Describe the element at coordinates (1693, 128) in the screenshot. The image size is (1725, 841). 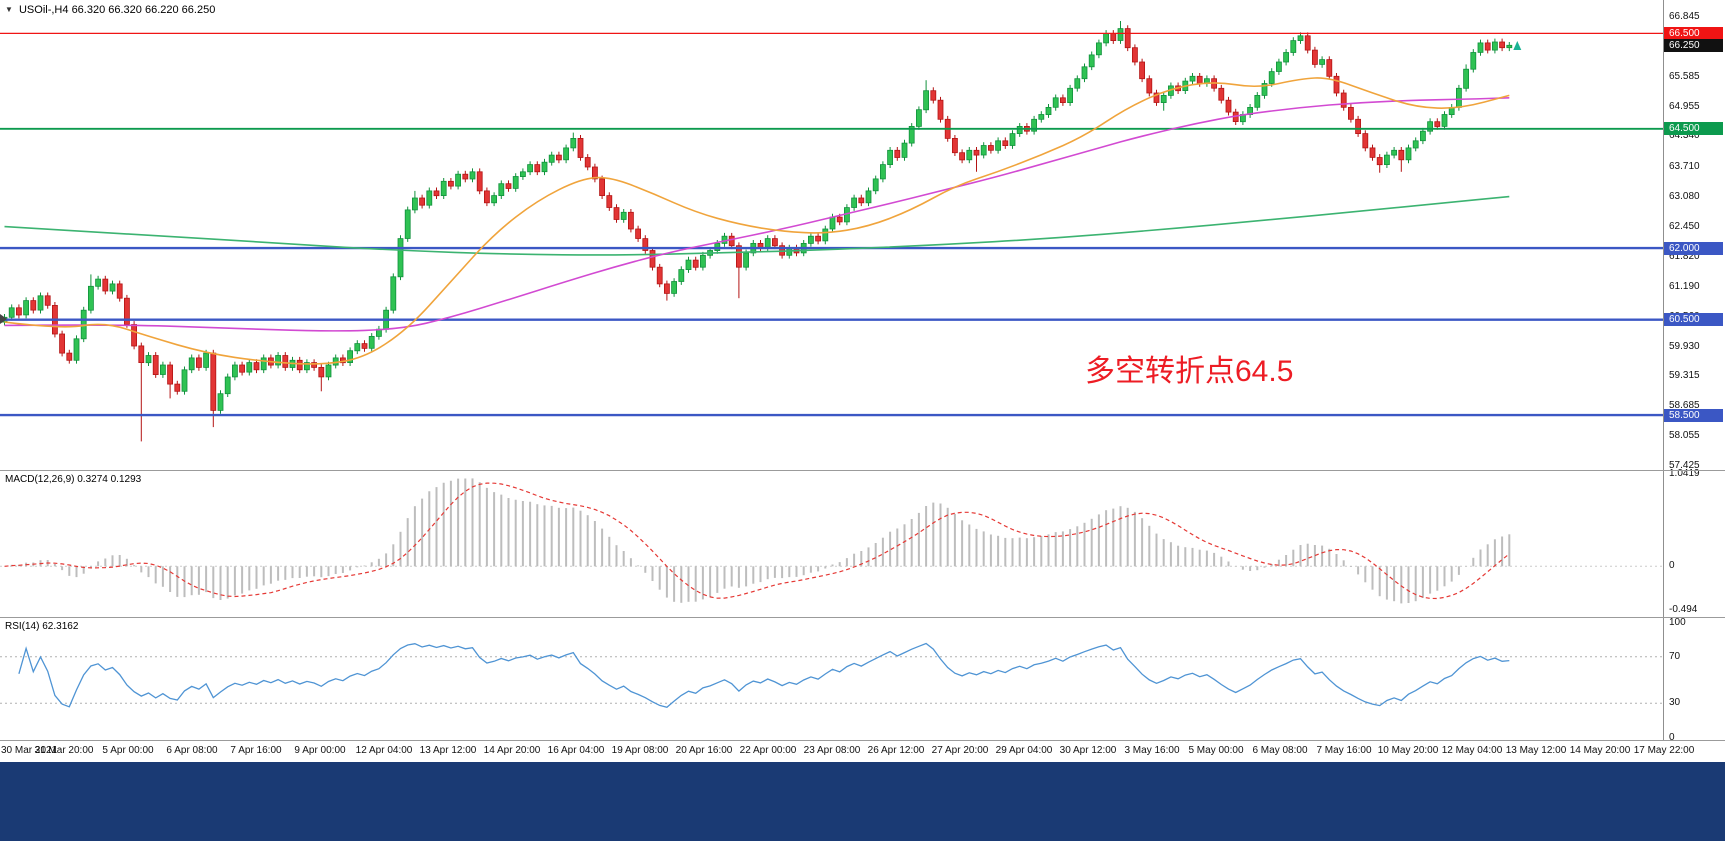
I see `price-badge-64.500: 64.500` at that location.